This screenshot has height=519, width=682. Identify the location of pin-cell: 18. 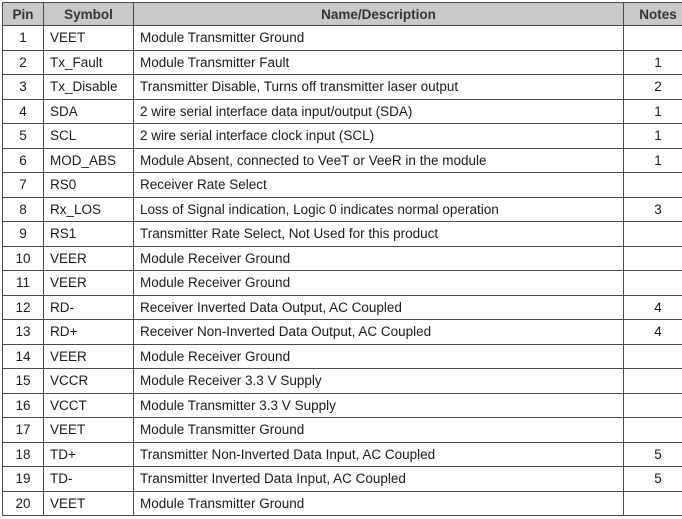
(23, 454).